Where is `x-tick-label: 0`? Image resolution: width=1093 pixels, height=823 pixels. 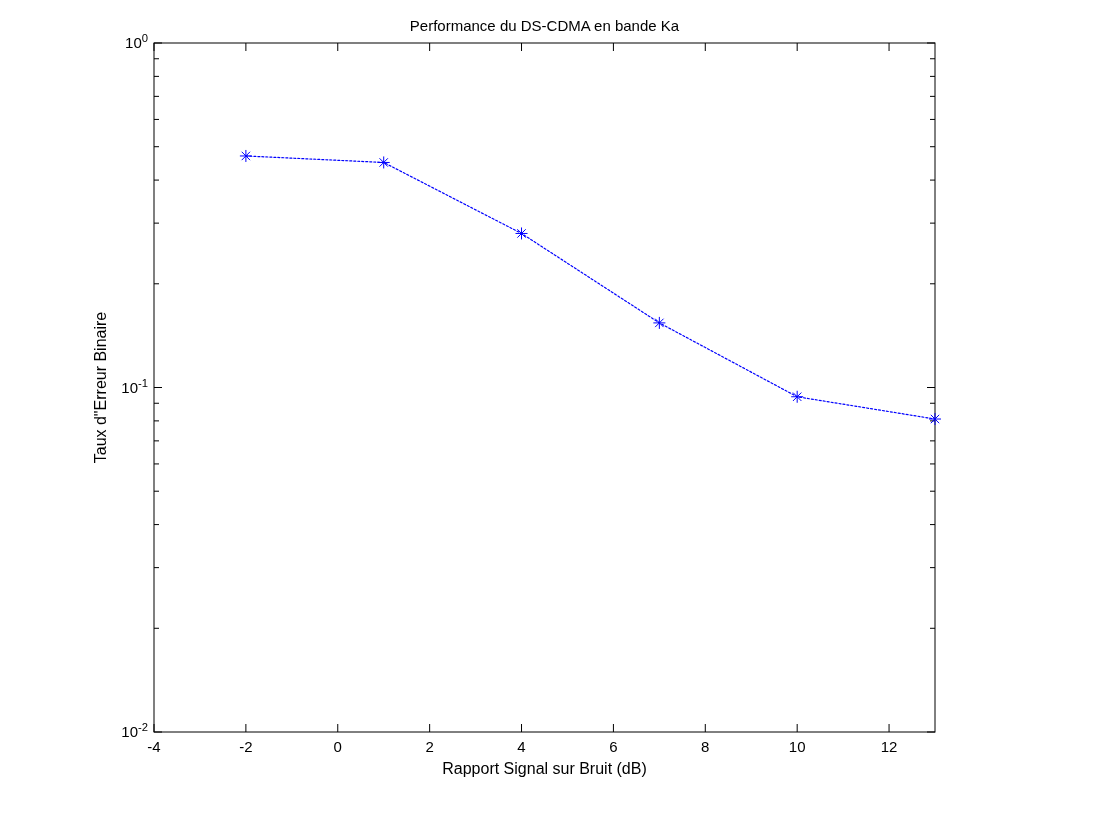 x-tick-label: 0 is located at coordinates (337, 746).